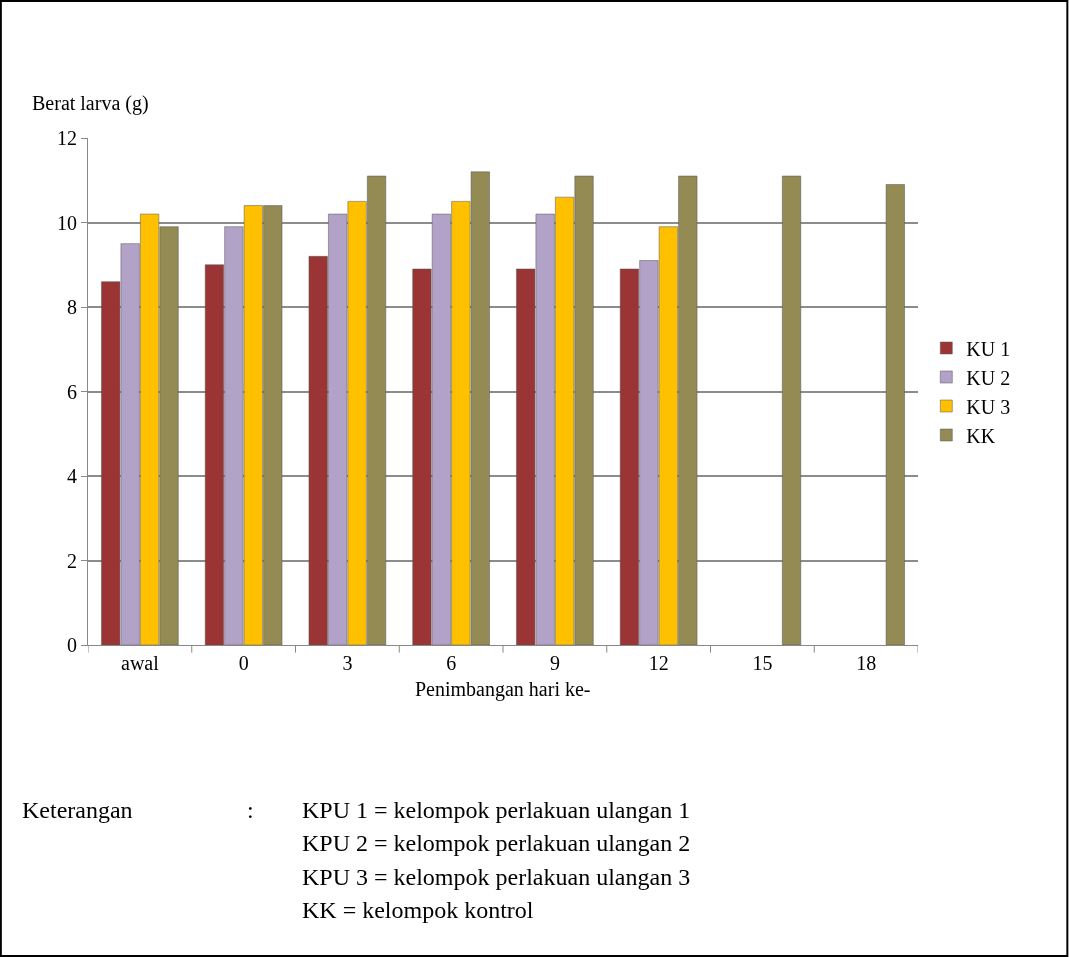 The width and height of the screenshot is (1069, 957). Describe the element at coordinates (988, 377) in the screenshot. I see `legend-label: KU 2` at that location.